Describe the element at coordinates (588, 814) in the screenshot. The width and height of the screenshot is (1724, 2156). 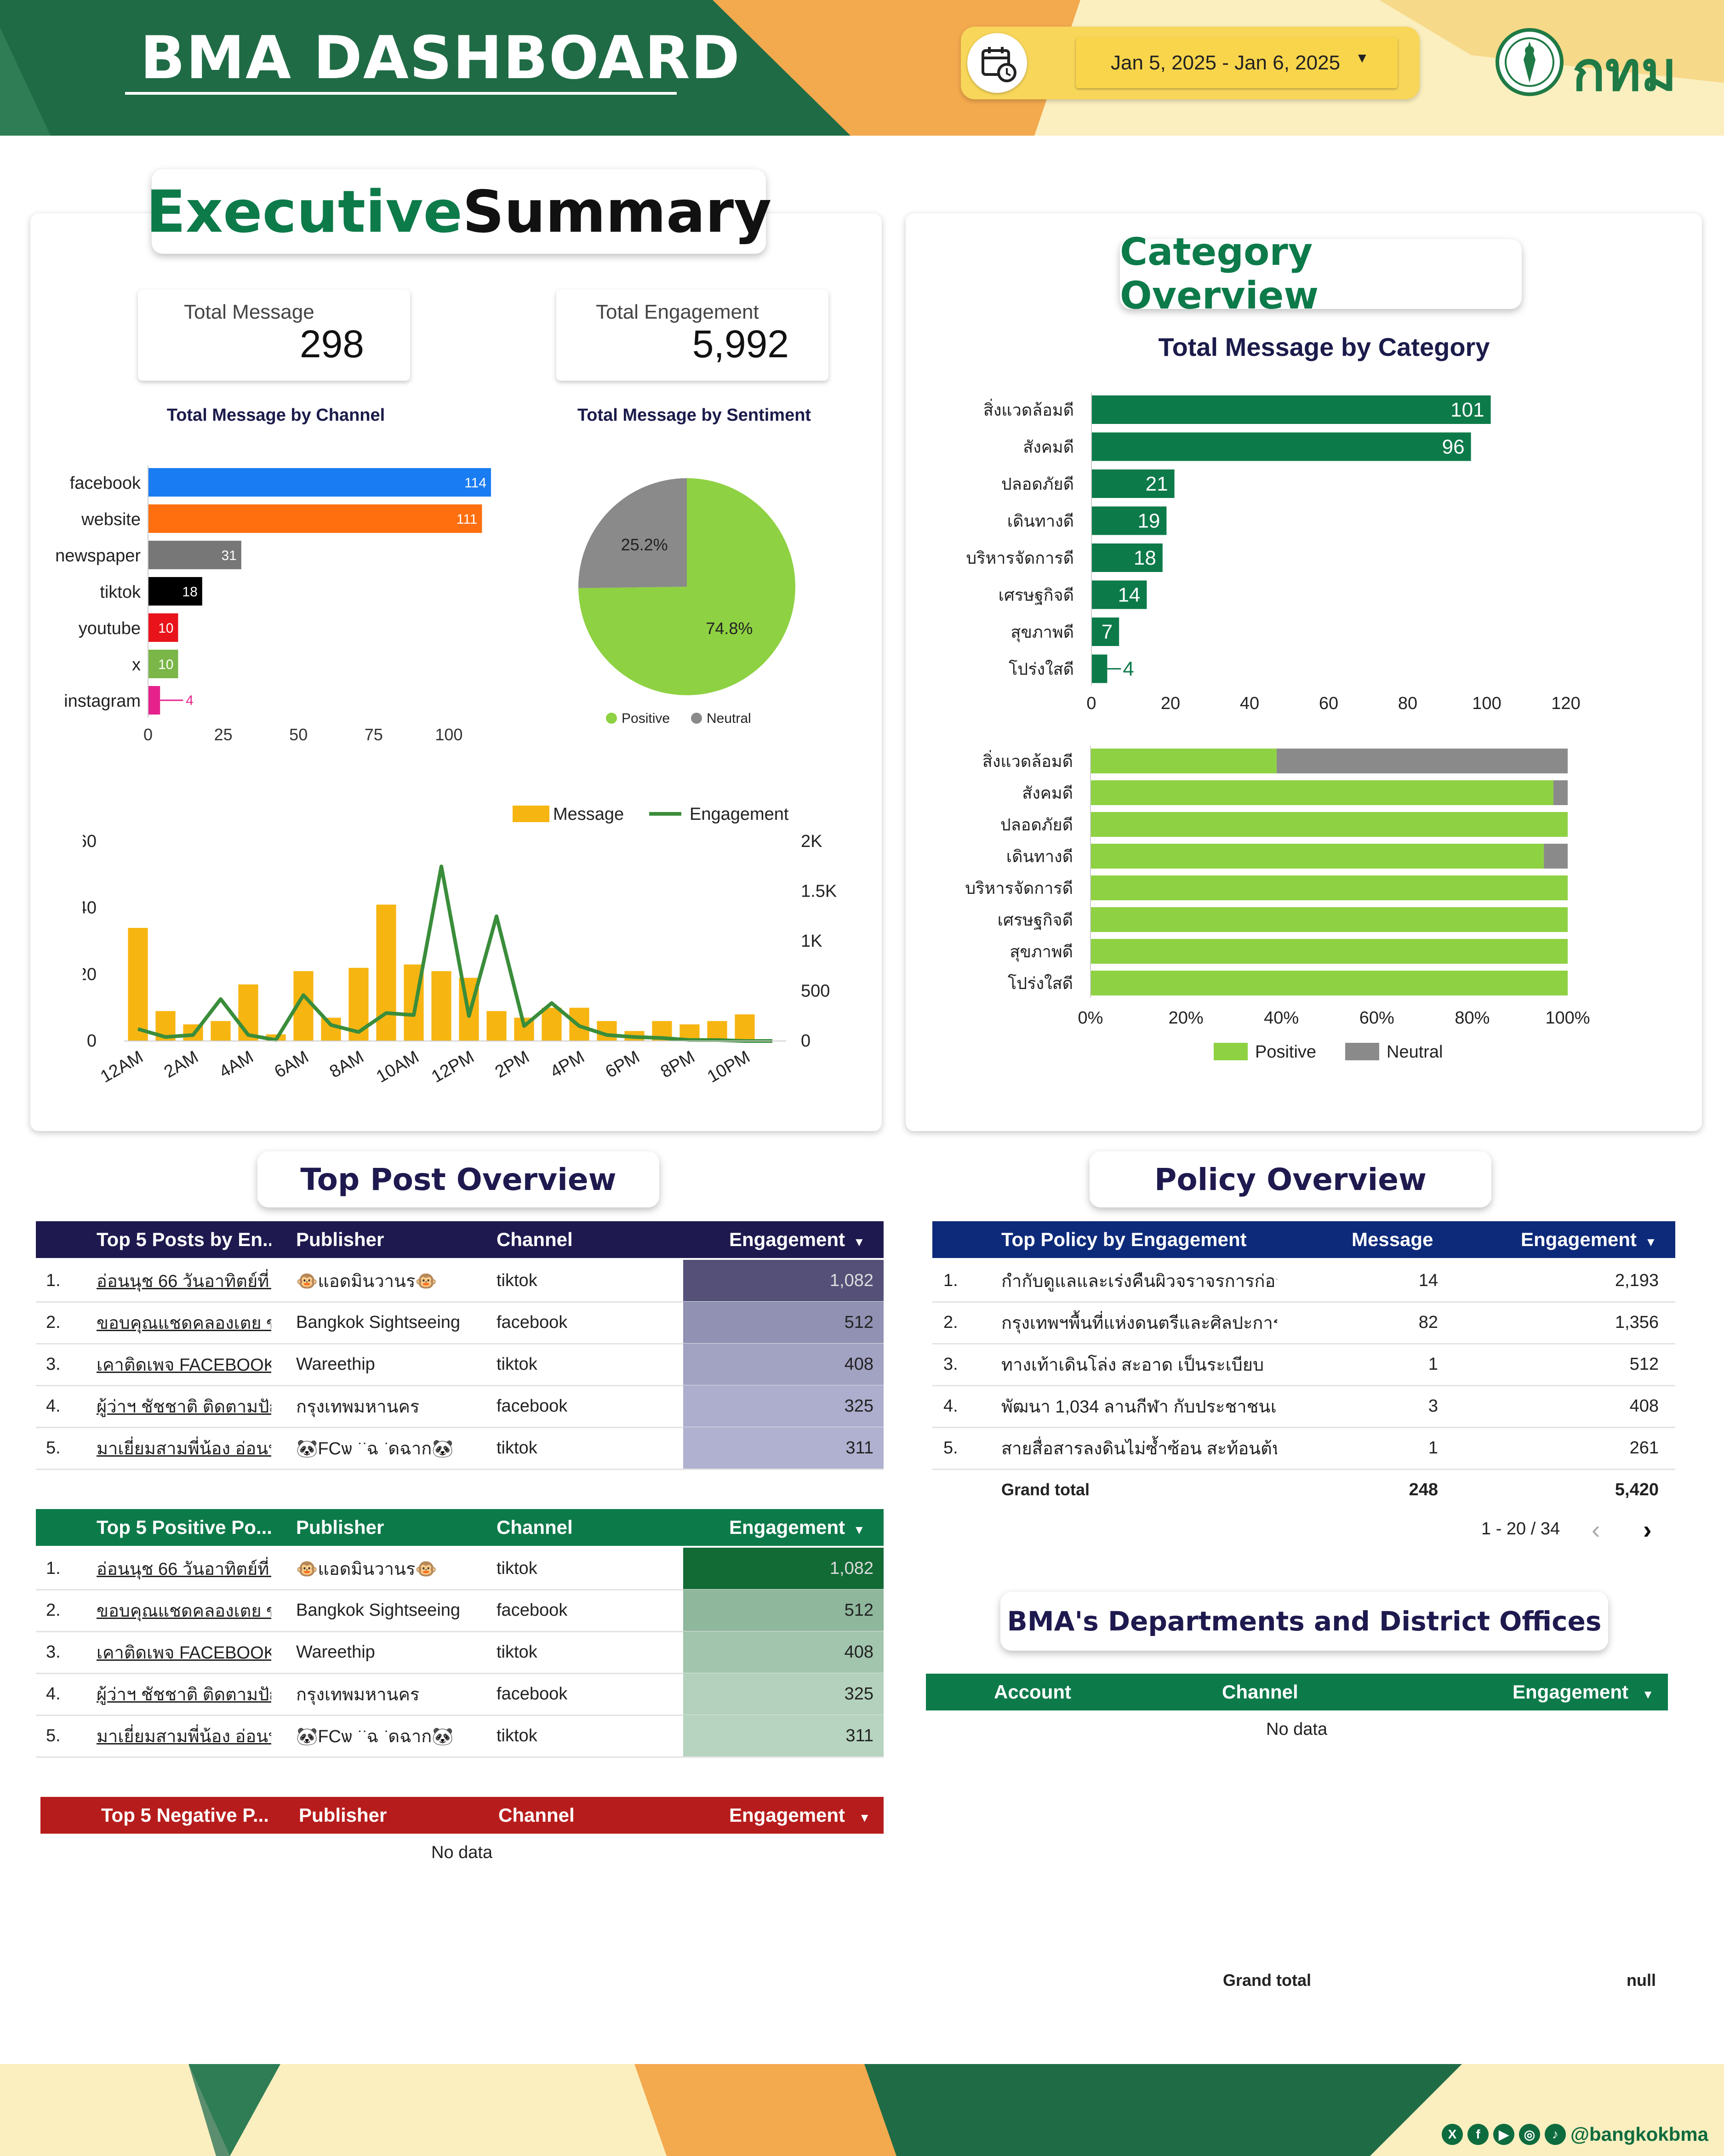
I see `legend-label-message: Message` at that location.